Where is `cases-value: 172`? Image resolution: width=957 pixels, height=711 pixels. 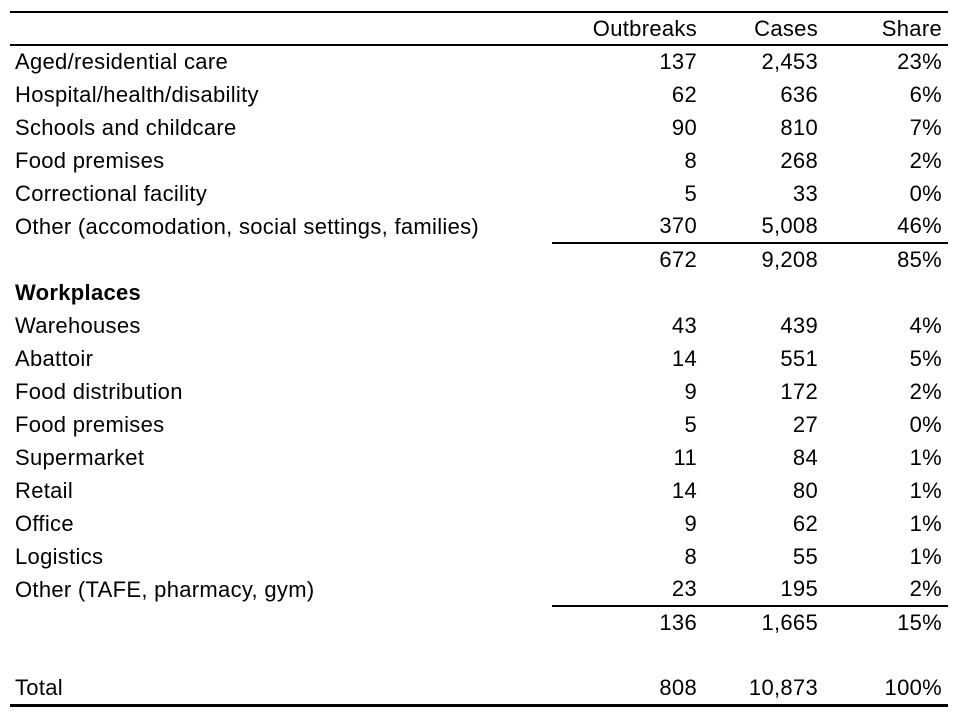 cases-value: 172 is located at coordinates (799, 391).